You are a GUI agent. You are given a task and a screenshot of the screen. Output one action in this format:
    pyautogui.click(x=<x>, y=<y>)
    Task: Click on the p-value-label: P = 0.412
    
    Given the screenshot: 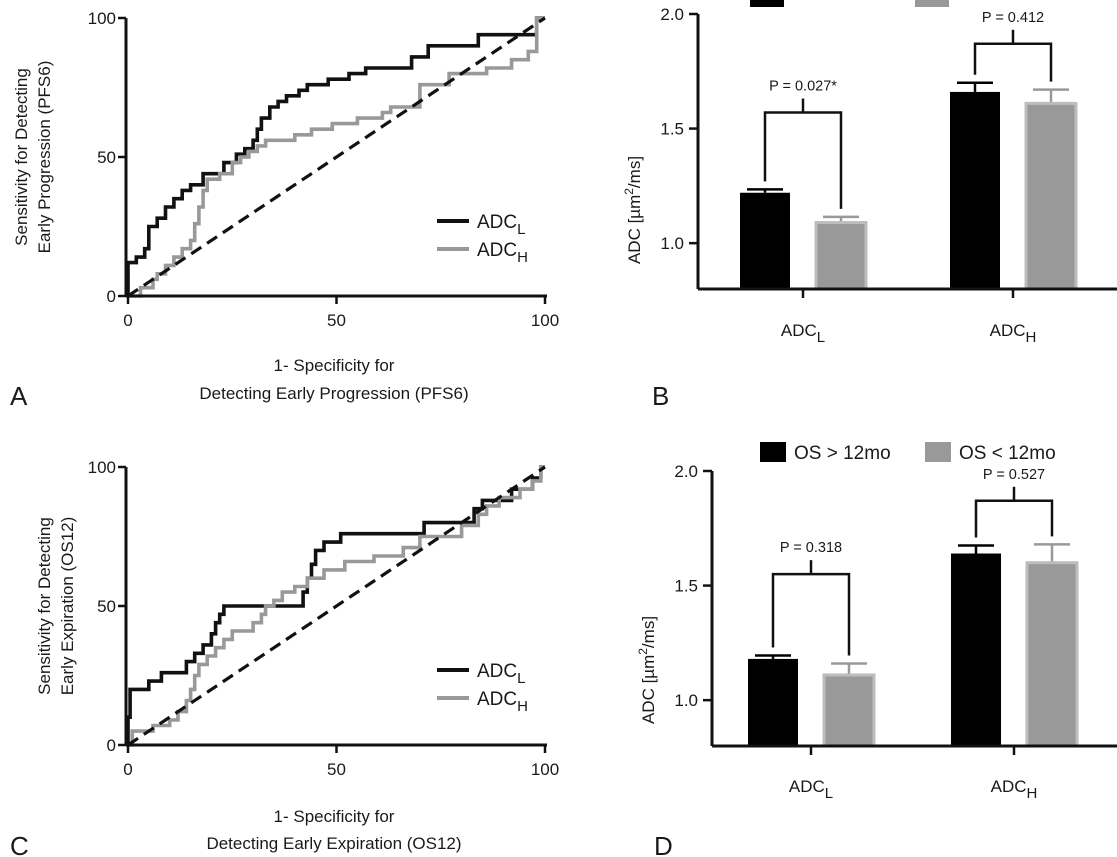 What is the action you would take?
    pyautogui.click(x=1013, y=18)
    